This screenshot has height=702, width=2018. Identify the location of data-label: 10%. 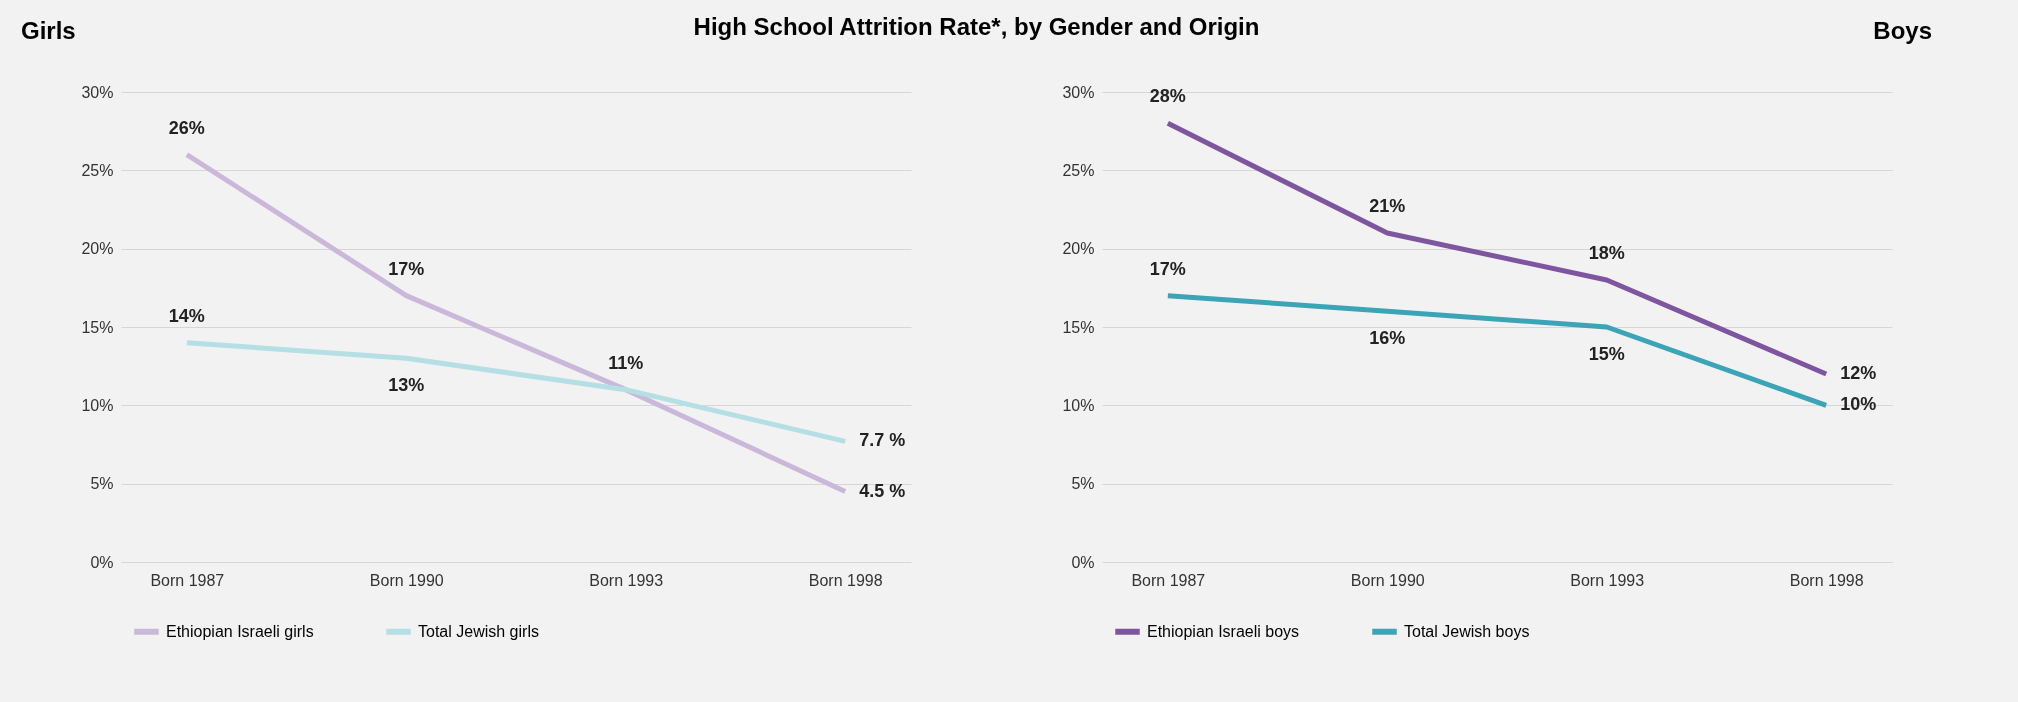
(1858, 404).